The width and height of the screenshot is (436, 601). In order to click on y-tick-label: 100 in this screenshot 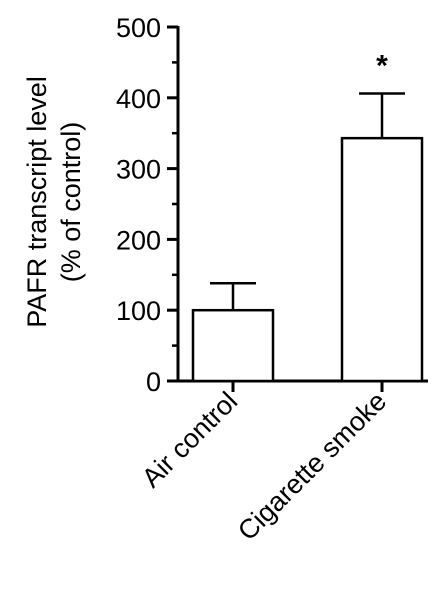, I will do `click(138, 311)`.